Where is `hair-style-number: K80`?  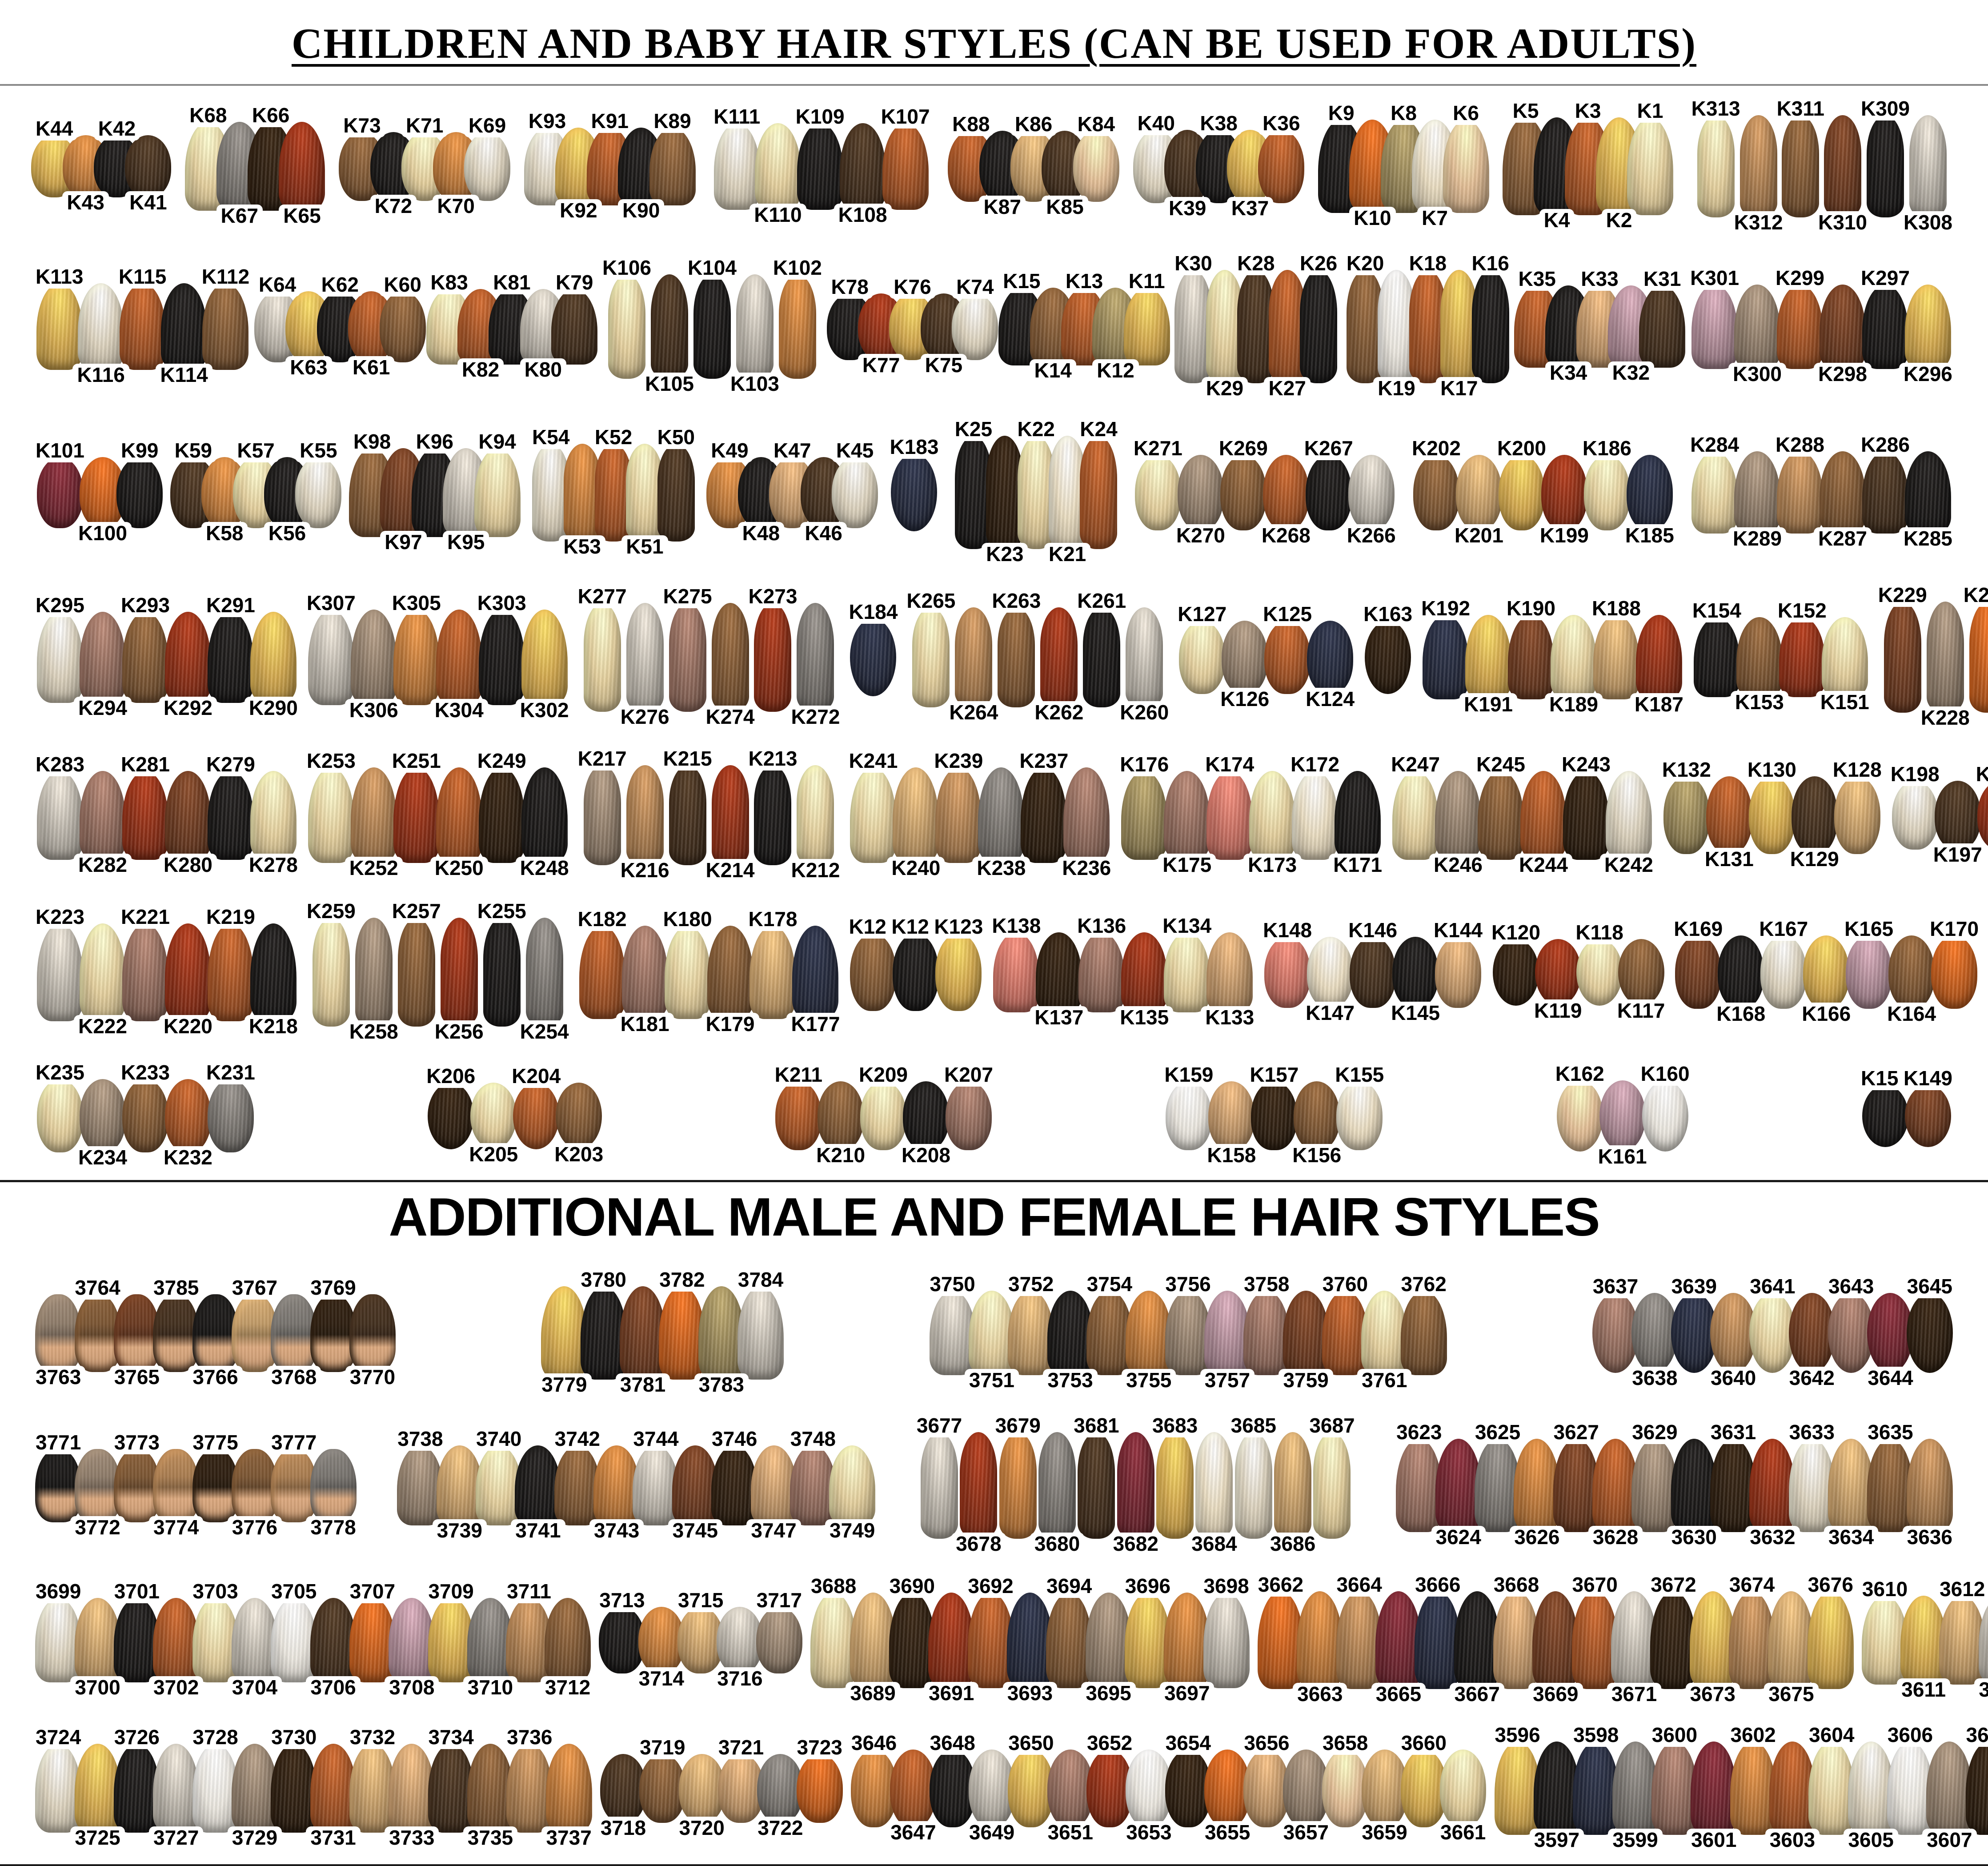 hair-style-number: K80 is located at coordinates (543, 369).